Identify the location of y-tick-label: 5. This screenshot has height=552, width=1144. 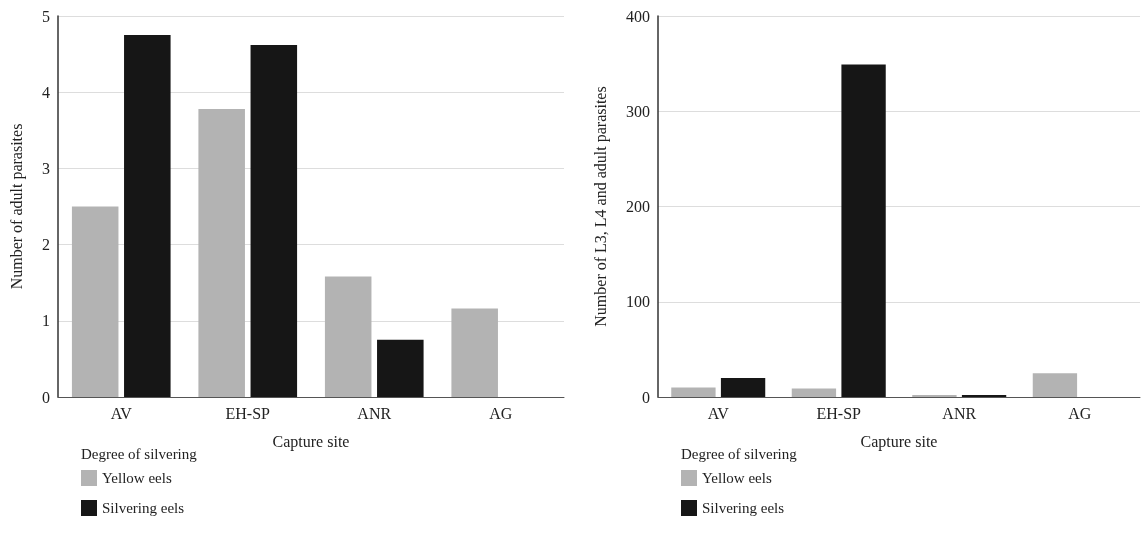
(46, 16).